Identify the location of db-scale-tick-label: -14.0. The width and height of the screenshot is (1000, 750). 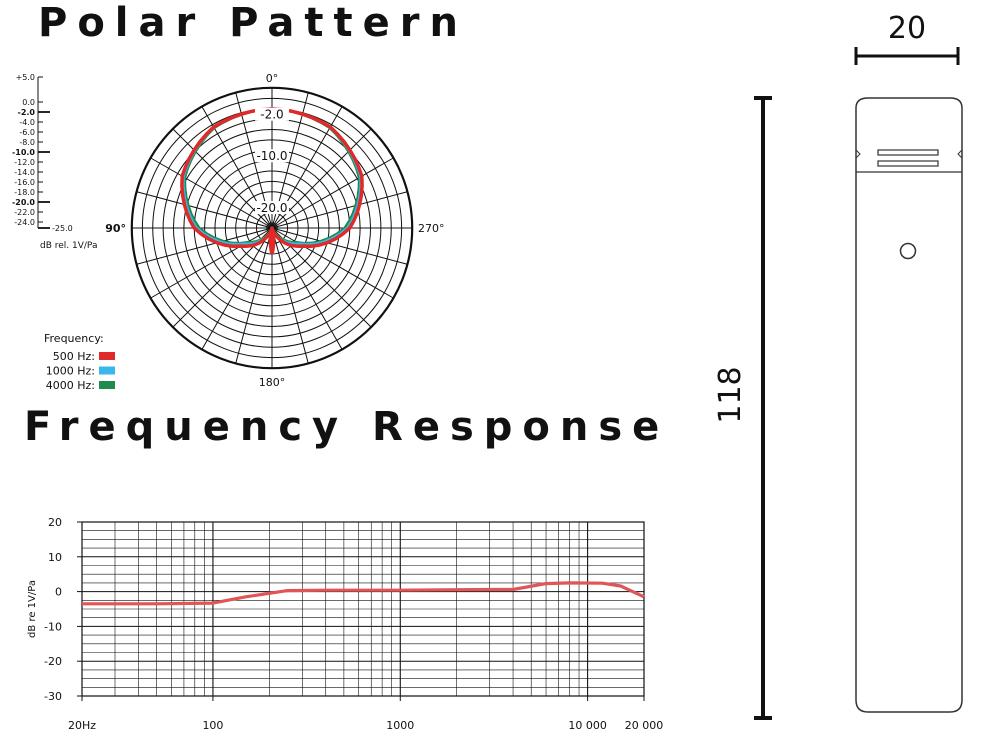
(24, 172).